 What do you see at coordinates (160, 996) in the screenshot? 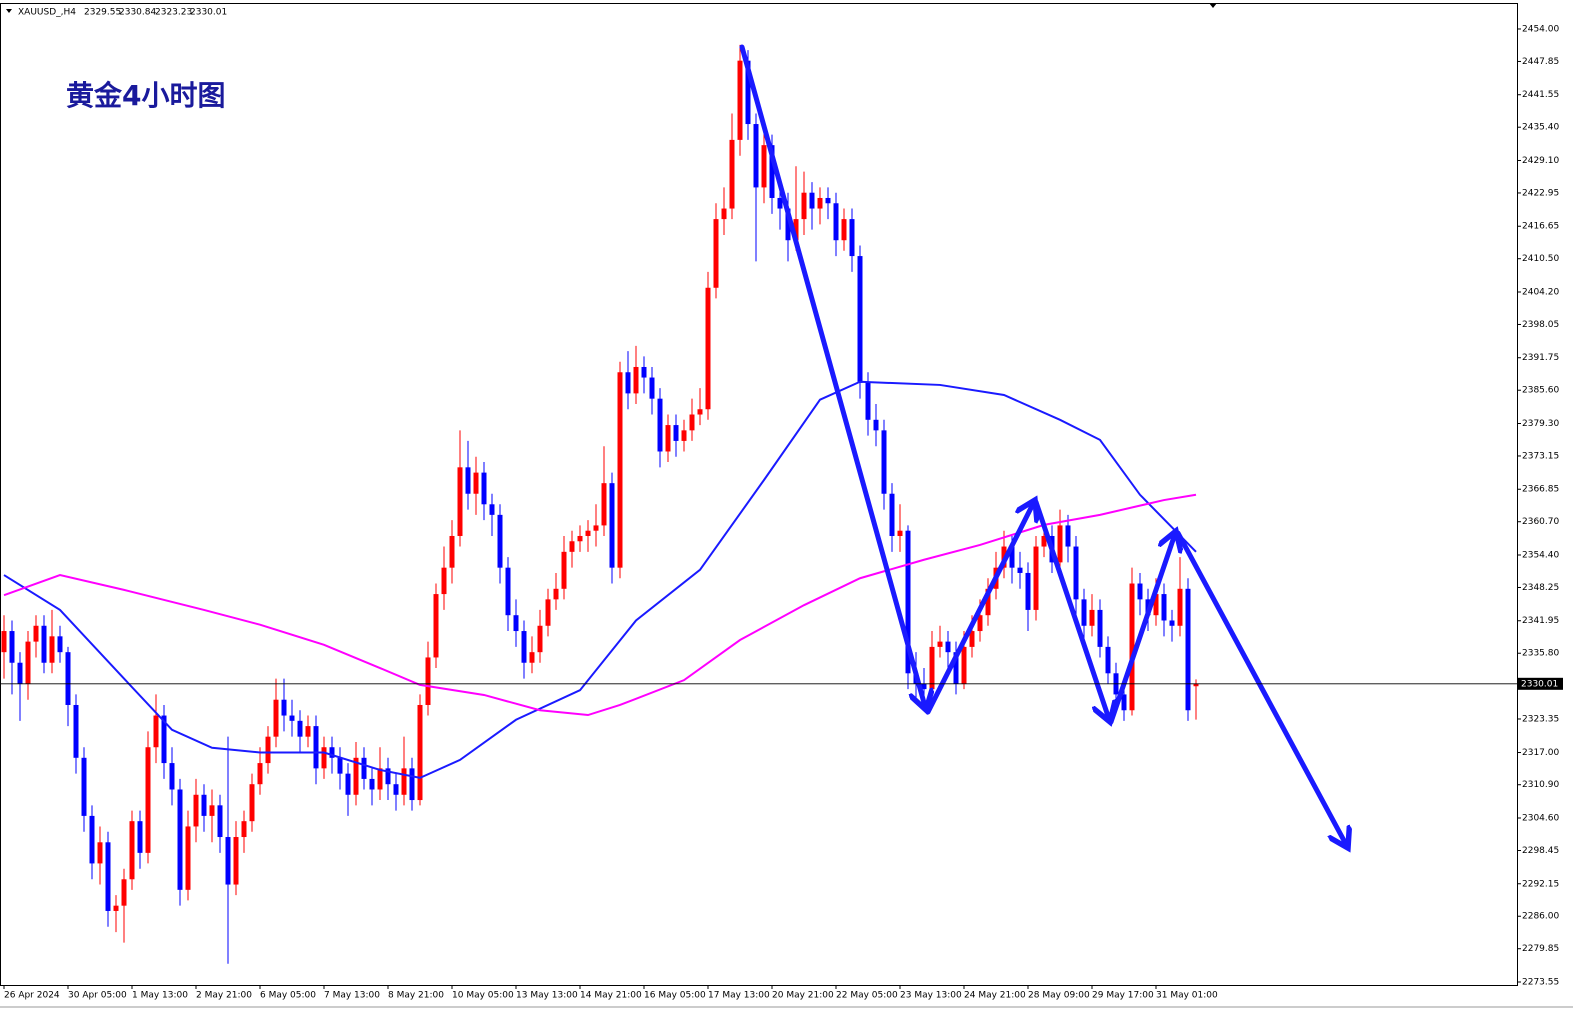
I see `x-tick-label: 1 May 13:00` at bounding box center [160, 996].